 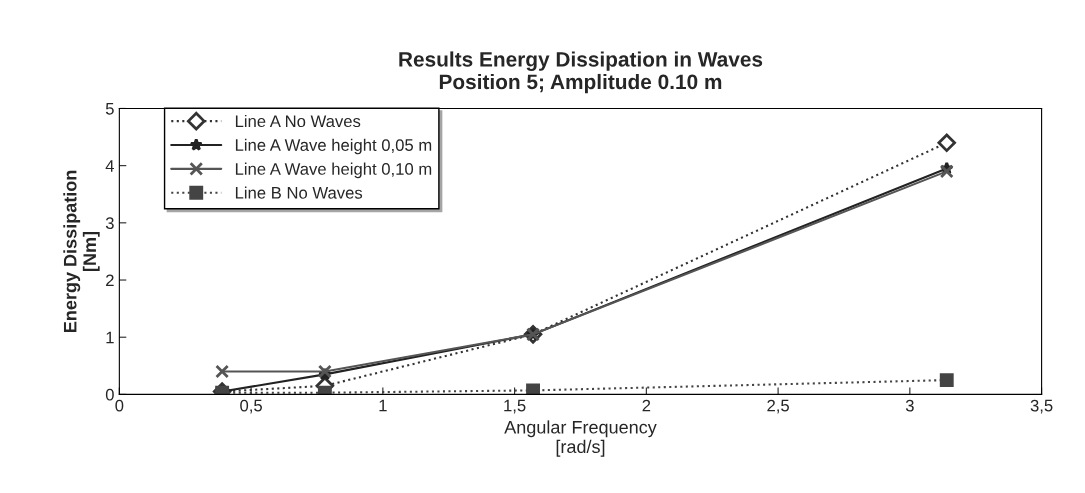 I want to click on legend-label: Line A Wave height 0,10 m, so click(x=333, y=170).